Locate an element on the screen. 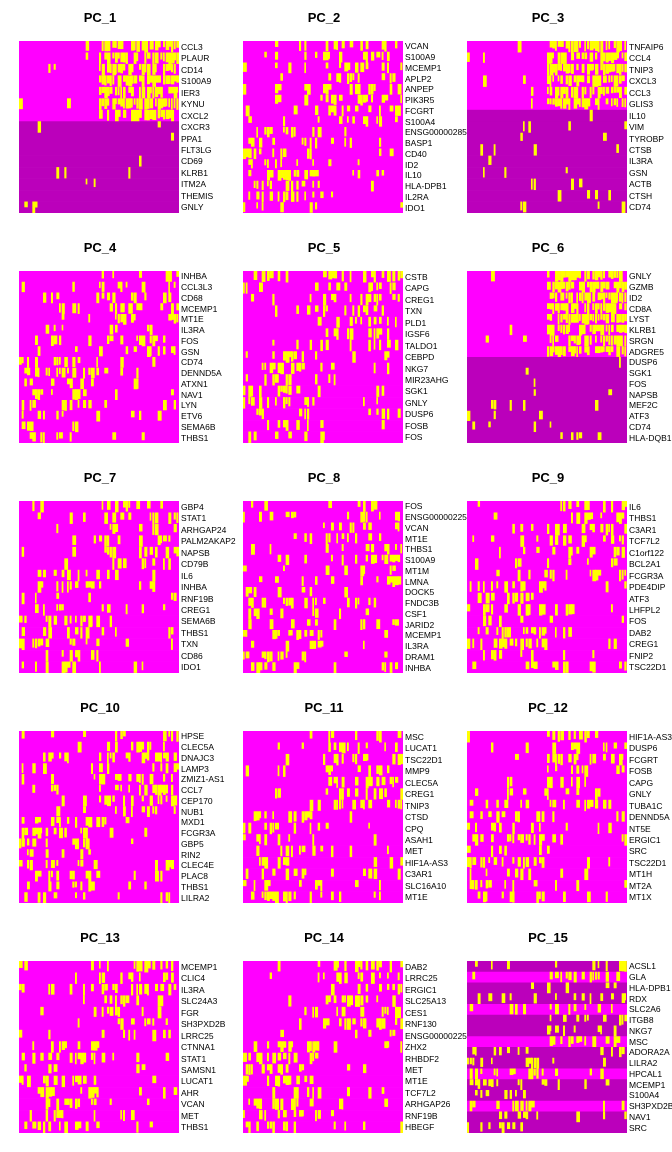  gene-label: VCAN is located at coordinates (417, 46).